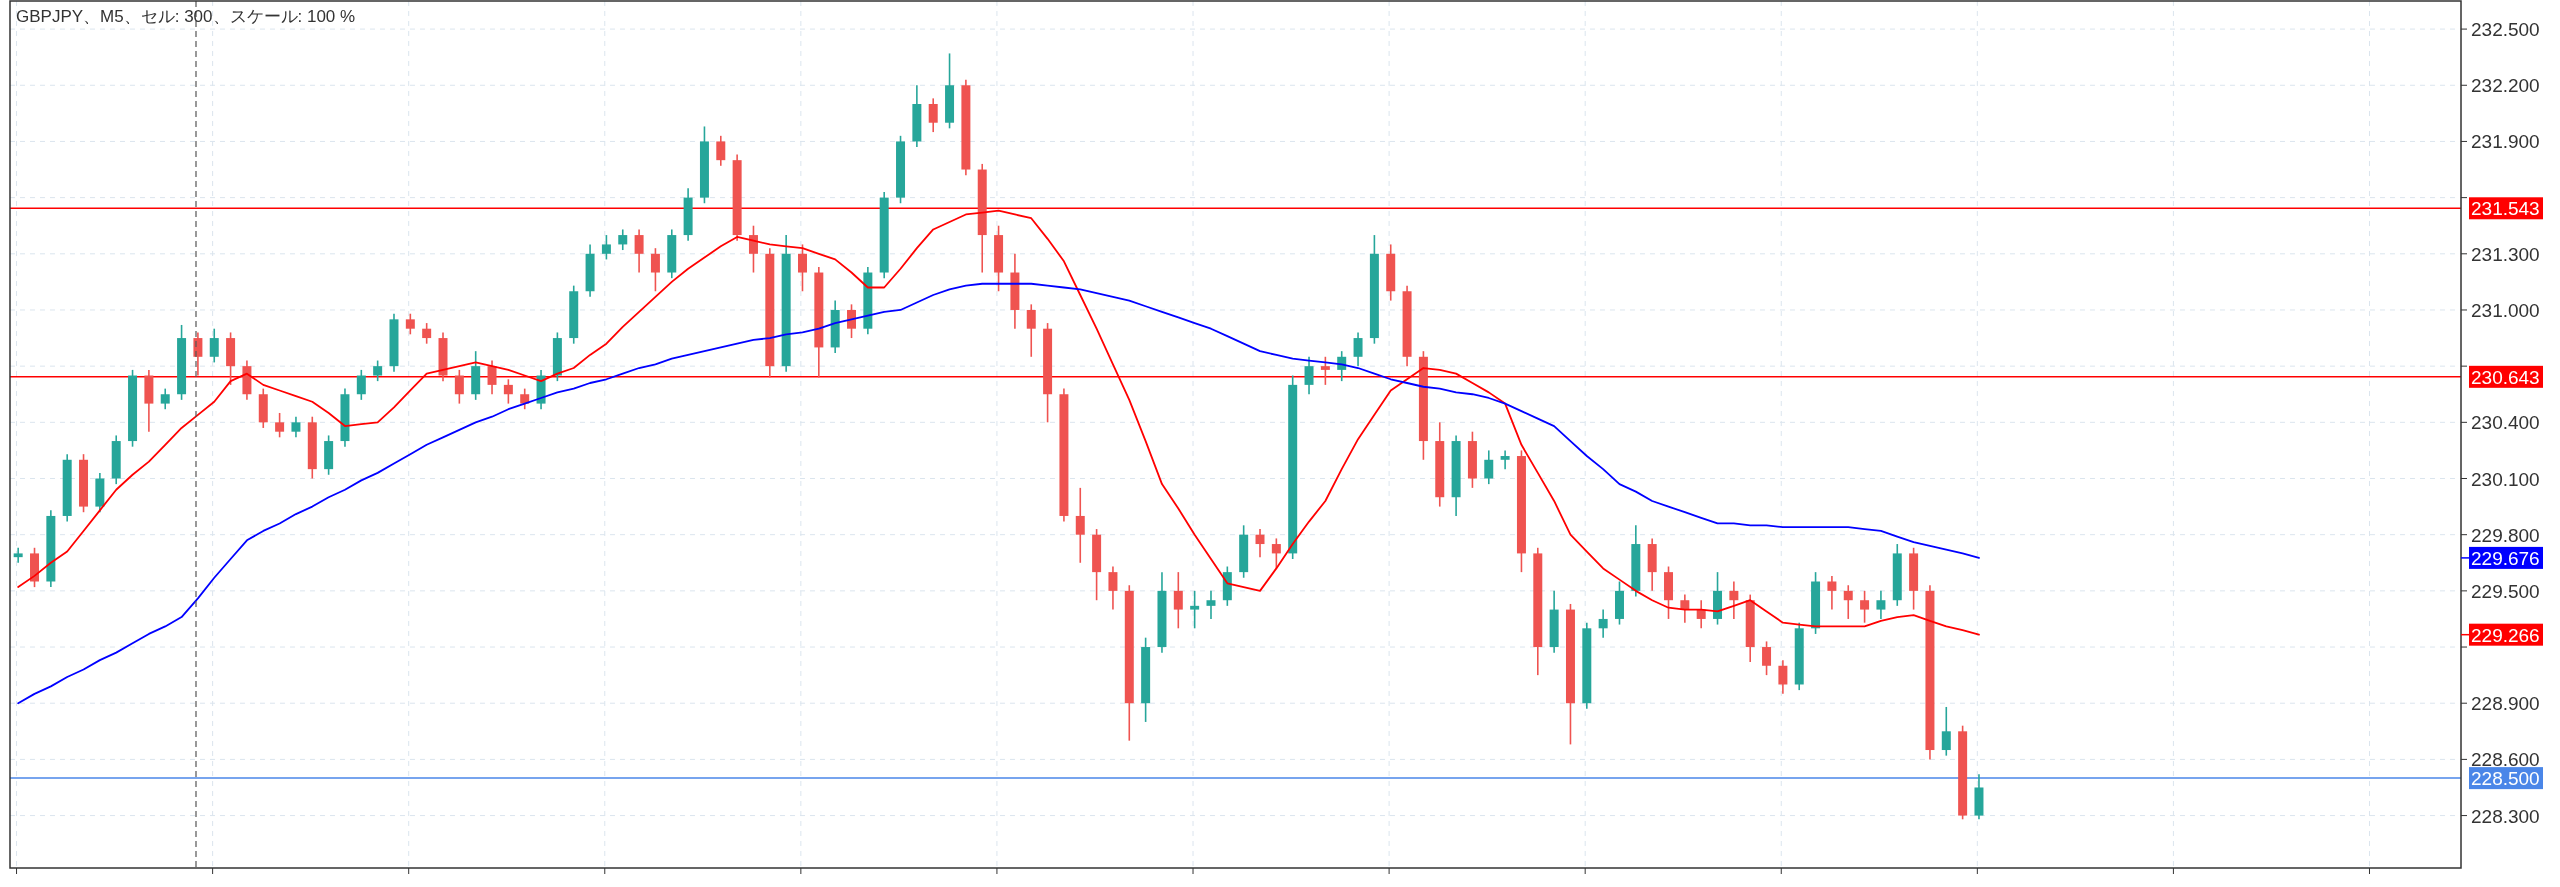 Image resolution: width=2560 pixels, height=887 pixels. I want to click on ref-line-label: 230.643, so click(2505, 377).